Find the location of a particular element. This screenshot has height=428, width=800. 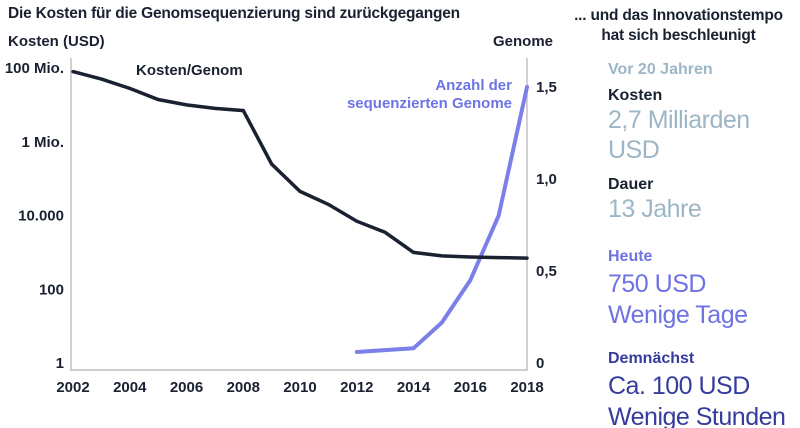

past-section-heading: Vor 20 Jahren is located at coordinates (660, 69).